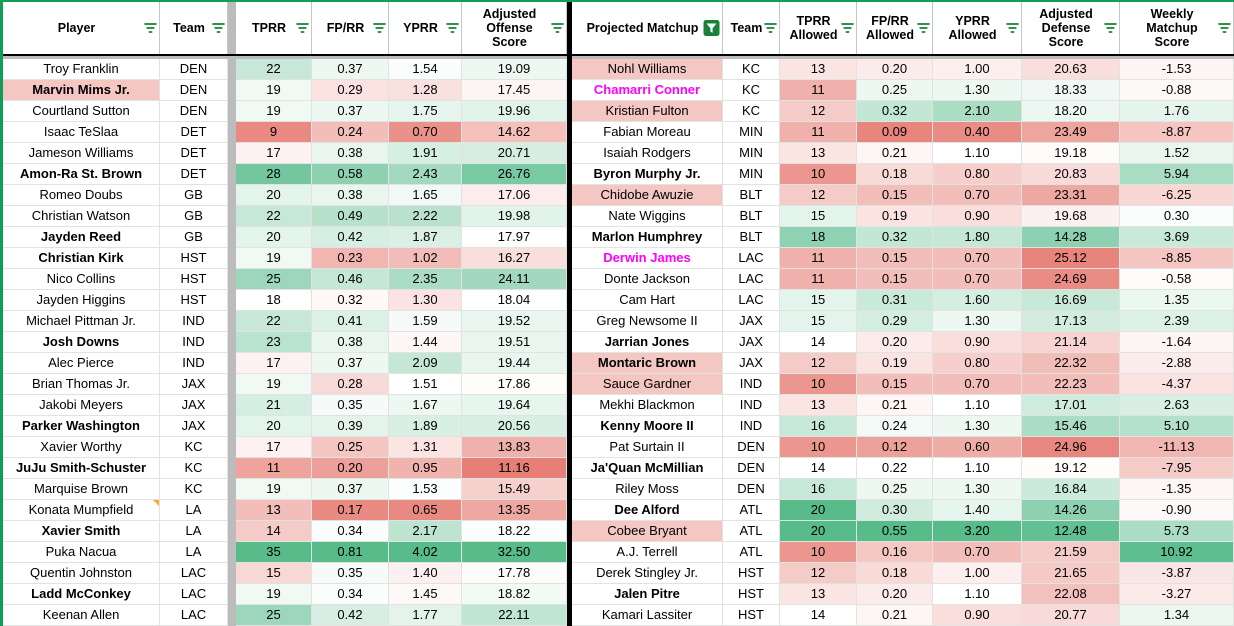  Describe the element at coordinates (647, 594) in the screenshot. I see `player-name-cell: Jalen Pitre` at that location.